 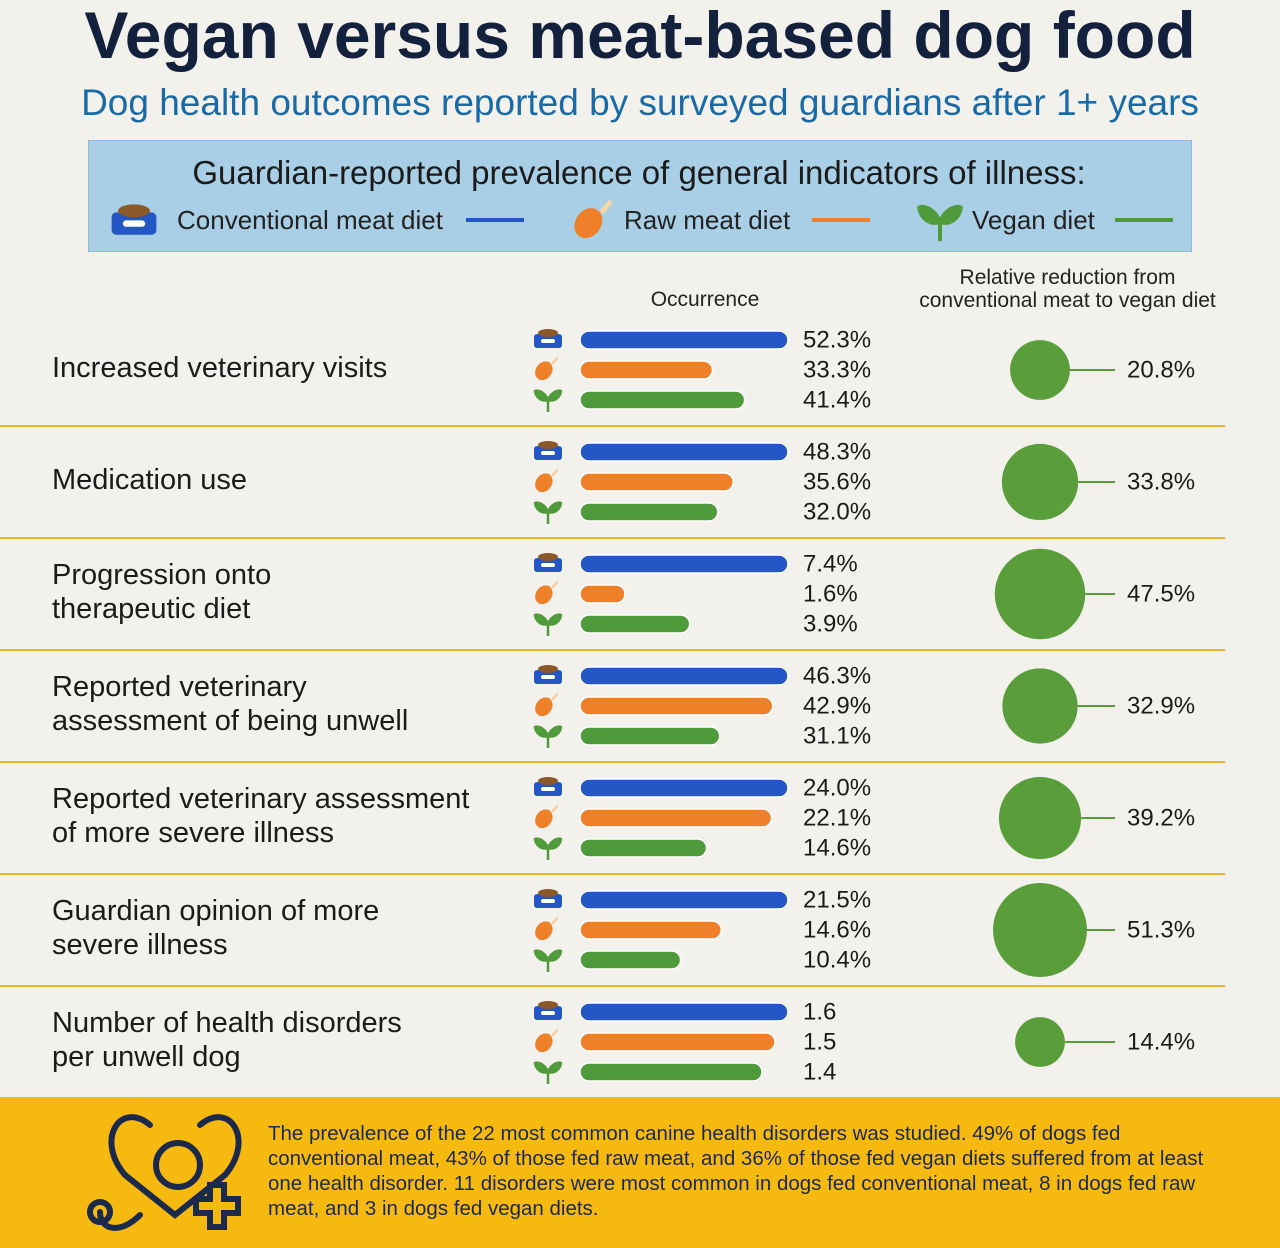 I want to click on title: Vegan versus meat-based dog food, so click(x=640, y=36).